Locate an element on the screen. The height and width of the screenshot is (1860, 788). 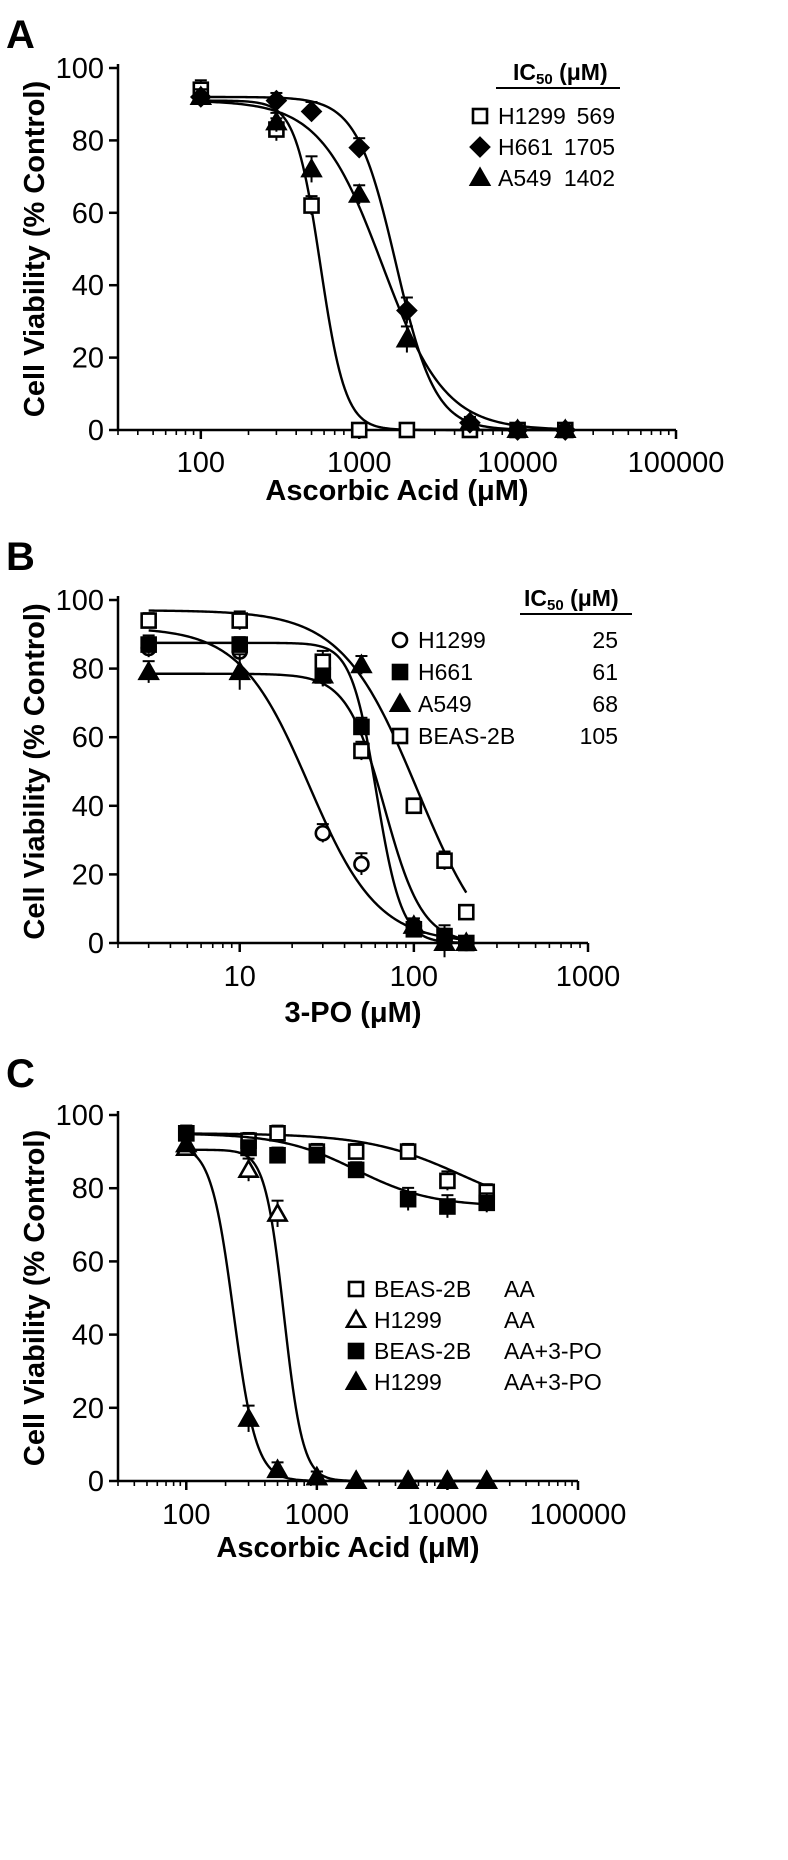
legend-ic50-value: 25 is located at coordinates (605, 640).